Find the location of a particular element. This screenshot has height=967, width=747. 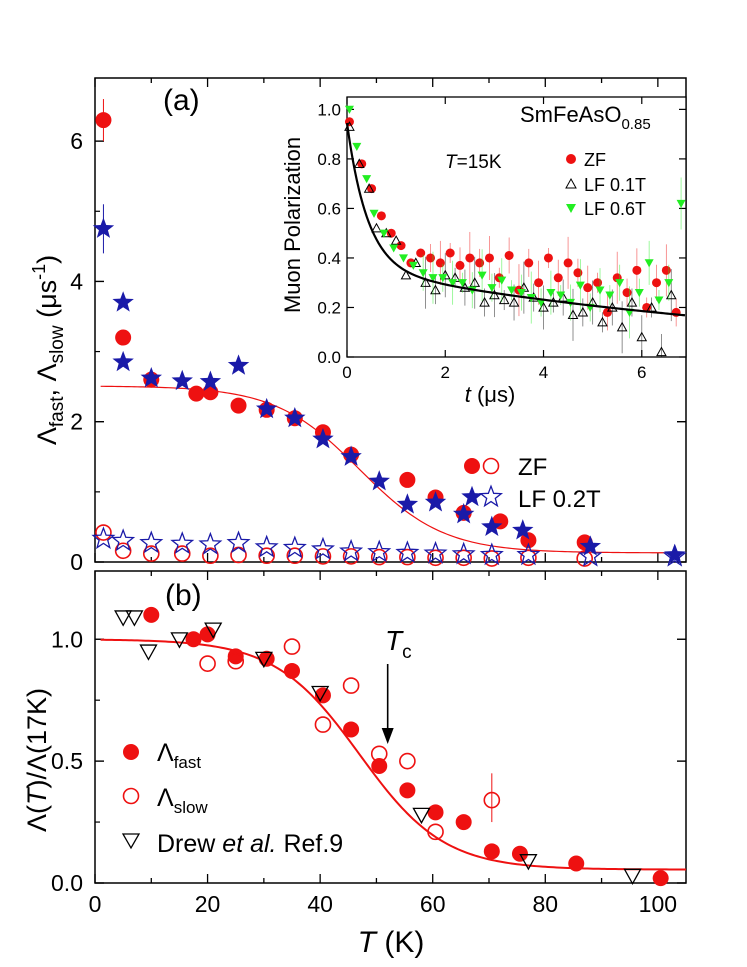

legend-star is located at coordinates (491, 496).